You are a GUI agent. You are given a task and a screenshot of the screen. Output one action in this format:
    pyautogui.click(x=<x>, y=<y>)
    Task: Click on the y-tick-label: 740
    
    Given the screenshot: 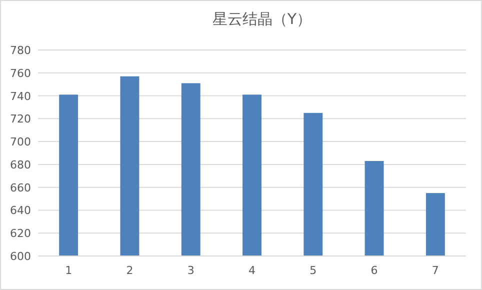 What is the action you would take?
    pyautogui.click(x=20, y=96)
    